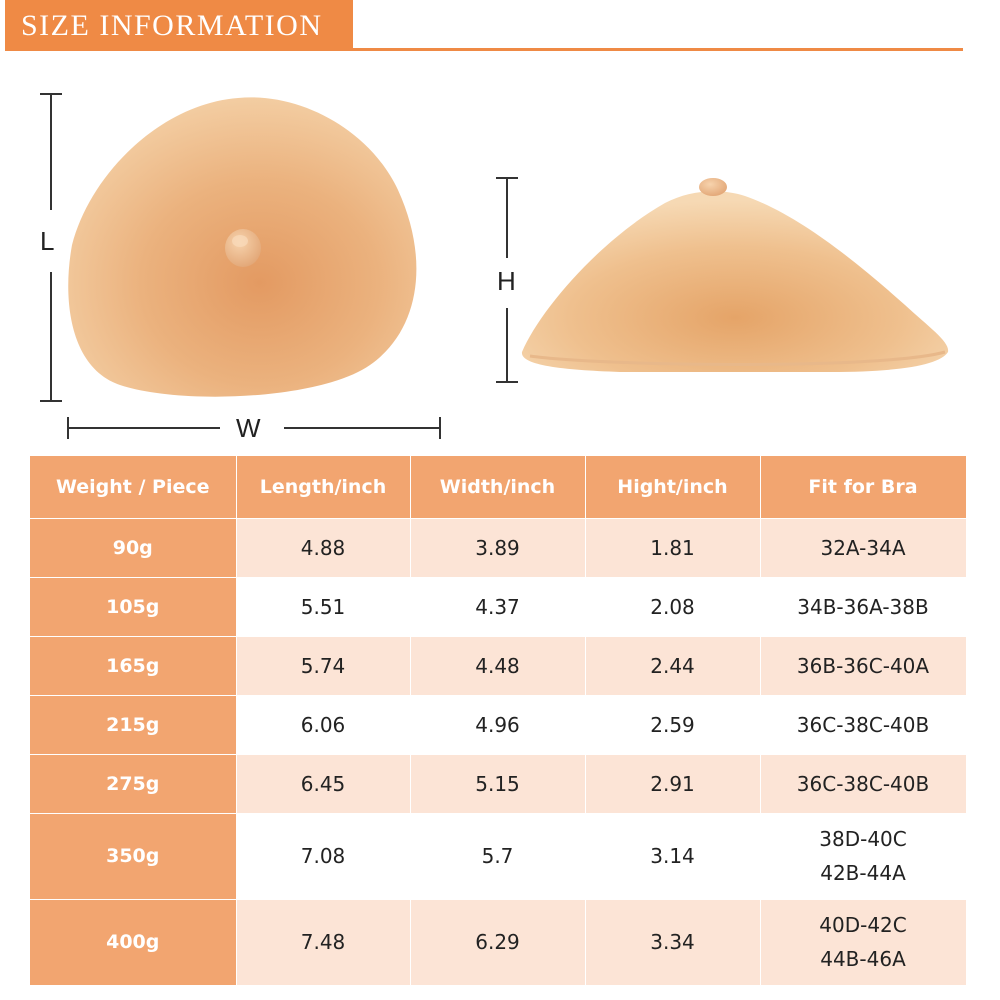 The image size is (1000, 1000). I want to click on length-cell: 4.88, so click(323, 548).